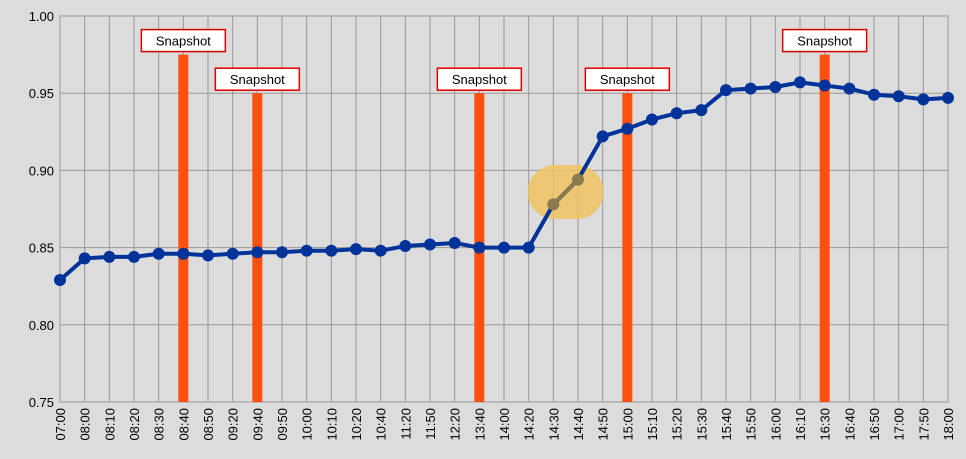 The image size is (966, 459). What do you see at coordinates (775, 424) in the screenshot?
I see `x-tick-label: 16:00` at bounding box center [775, 424].